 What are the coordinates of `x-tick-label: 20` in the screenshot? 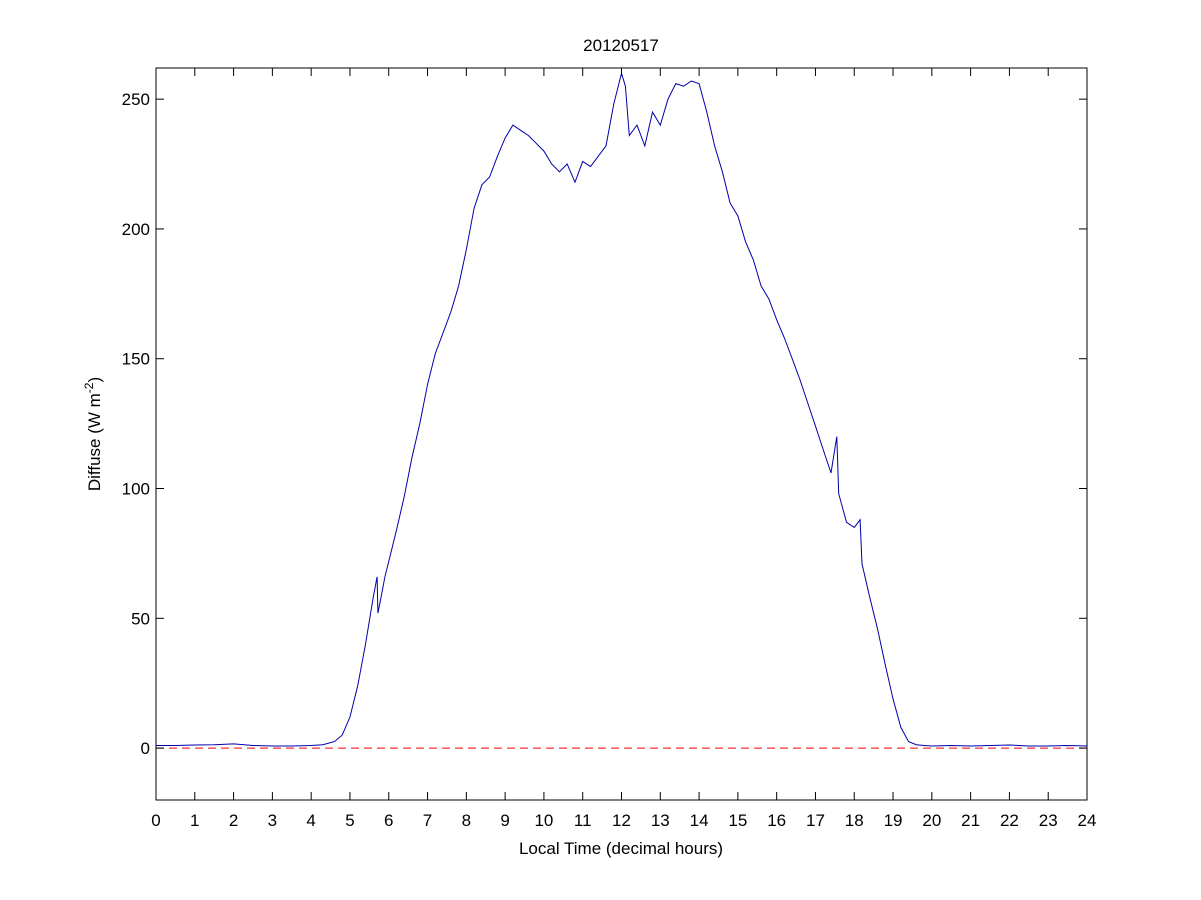 It's located at (931, 820).